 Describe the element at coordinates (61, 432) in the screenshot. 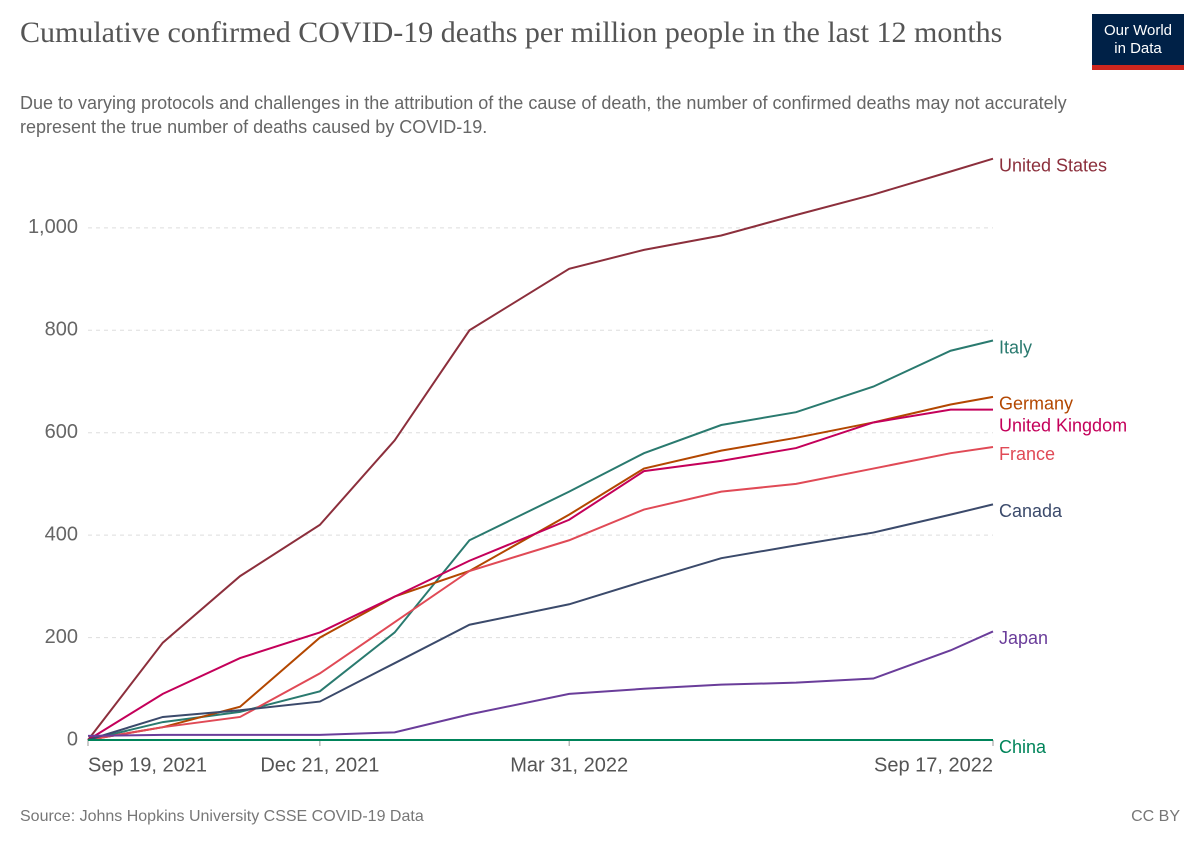

I see `y-tick-label: 600` at that location.